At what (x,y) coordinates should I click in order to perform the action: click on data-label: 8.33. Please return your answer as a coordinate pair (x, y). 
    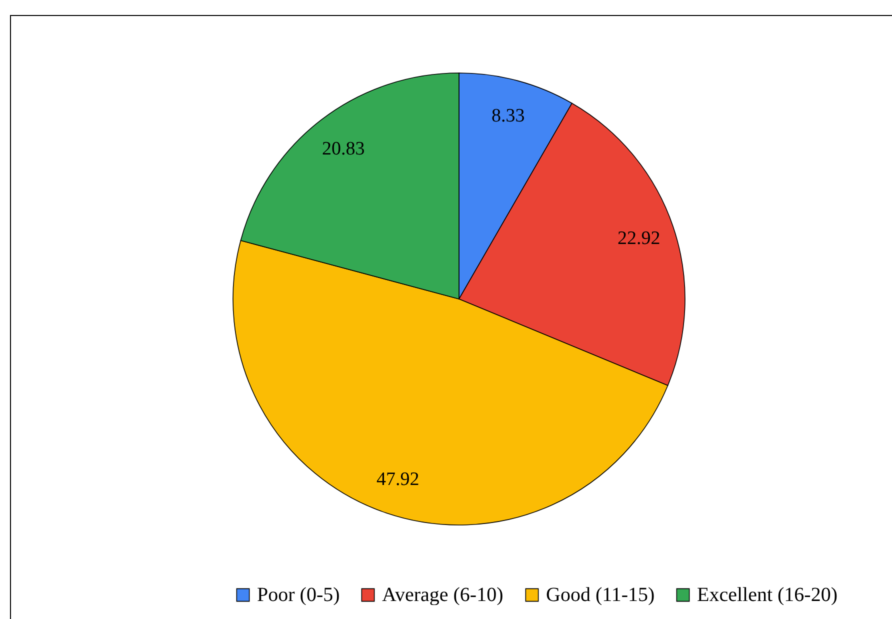
    Looking at the image, I should click on (508, 115).